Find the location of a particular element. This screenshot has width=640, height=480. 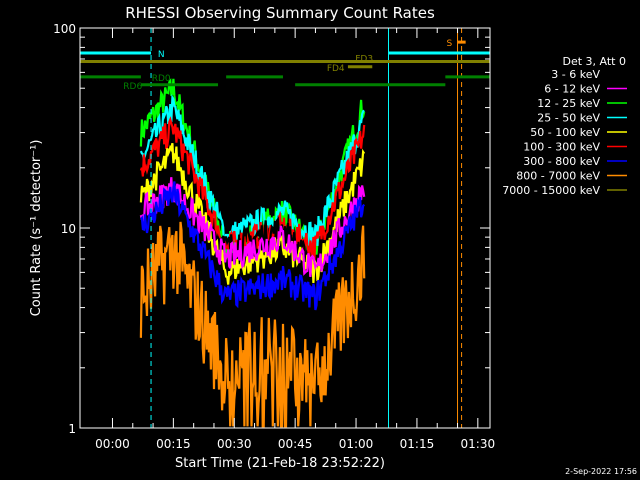

legend-label-5: 100 - 300 keV is located at coordinates (561, 147).